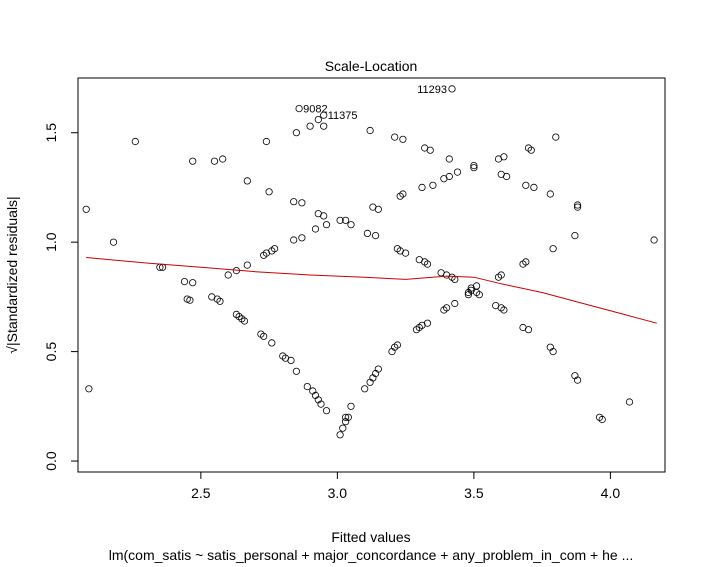 The image size is (704, 567). I want to click on y-axis: 0.0 0.5 1.0 1.5, so click(61, 297).